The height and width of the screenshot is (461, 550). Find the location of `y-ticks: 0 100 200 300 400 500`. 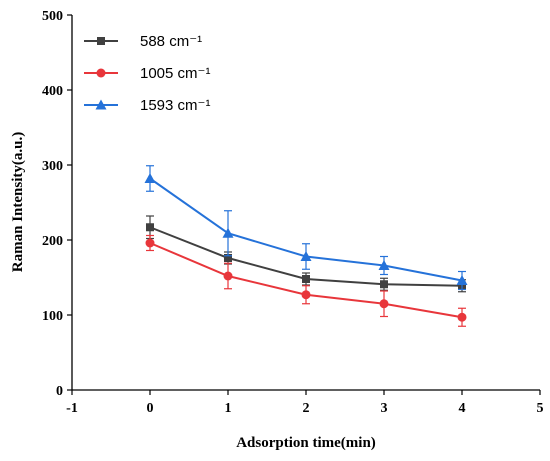

y-ticks: 0 100 200 300 400 500 is located at coordinates (57, 204).